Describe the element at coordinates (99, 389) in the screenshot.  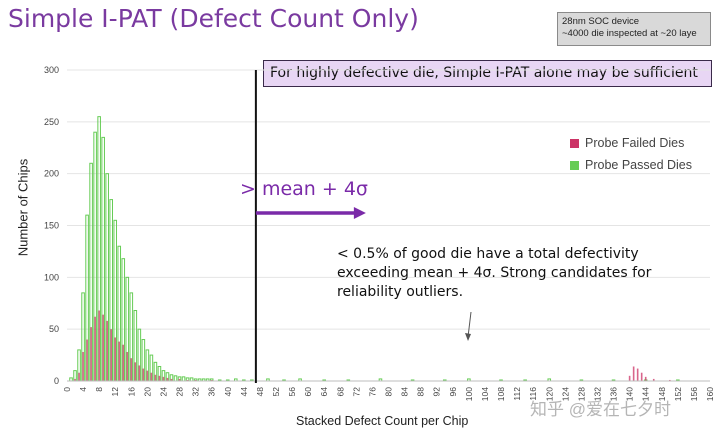
I see `x-tick-label: 8` at that location.